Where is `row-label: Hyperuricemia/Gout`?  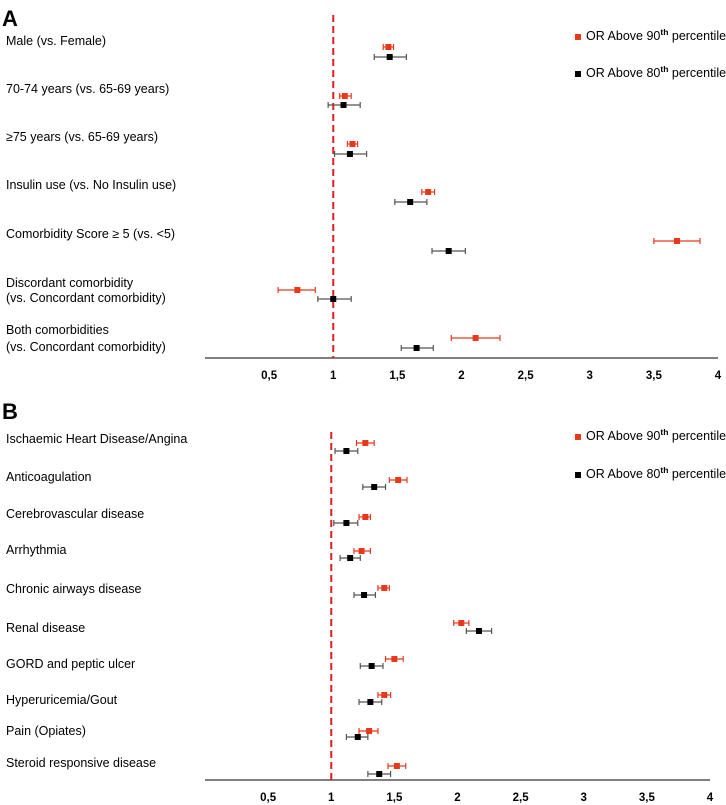
row-label: Hyperuricemia/Gout is located at coordinates (62, 700).